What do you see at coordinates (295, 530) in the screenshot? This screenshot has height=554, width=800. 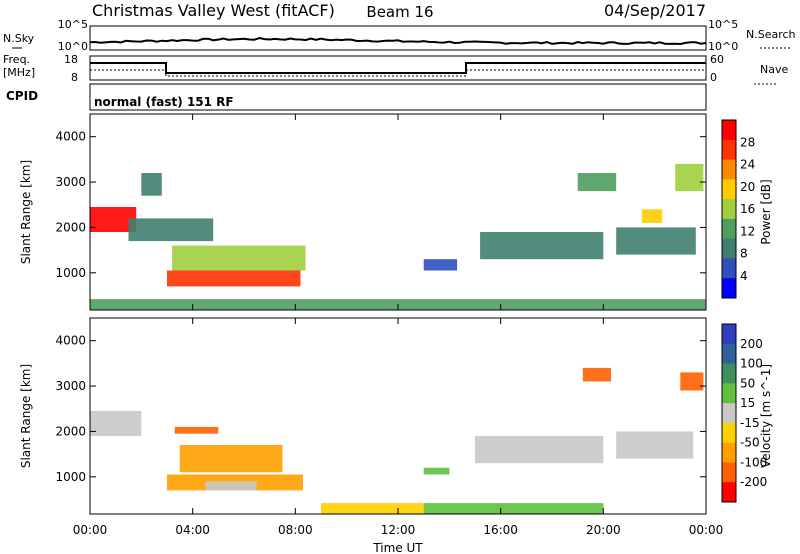 I see `x-tick-label-2: 08:00` at bounding box center [295, 530].